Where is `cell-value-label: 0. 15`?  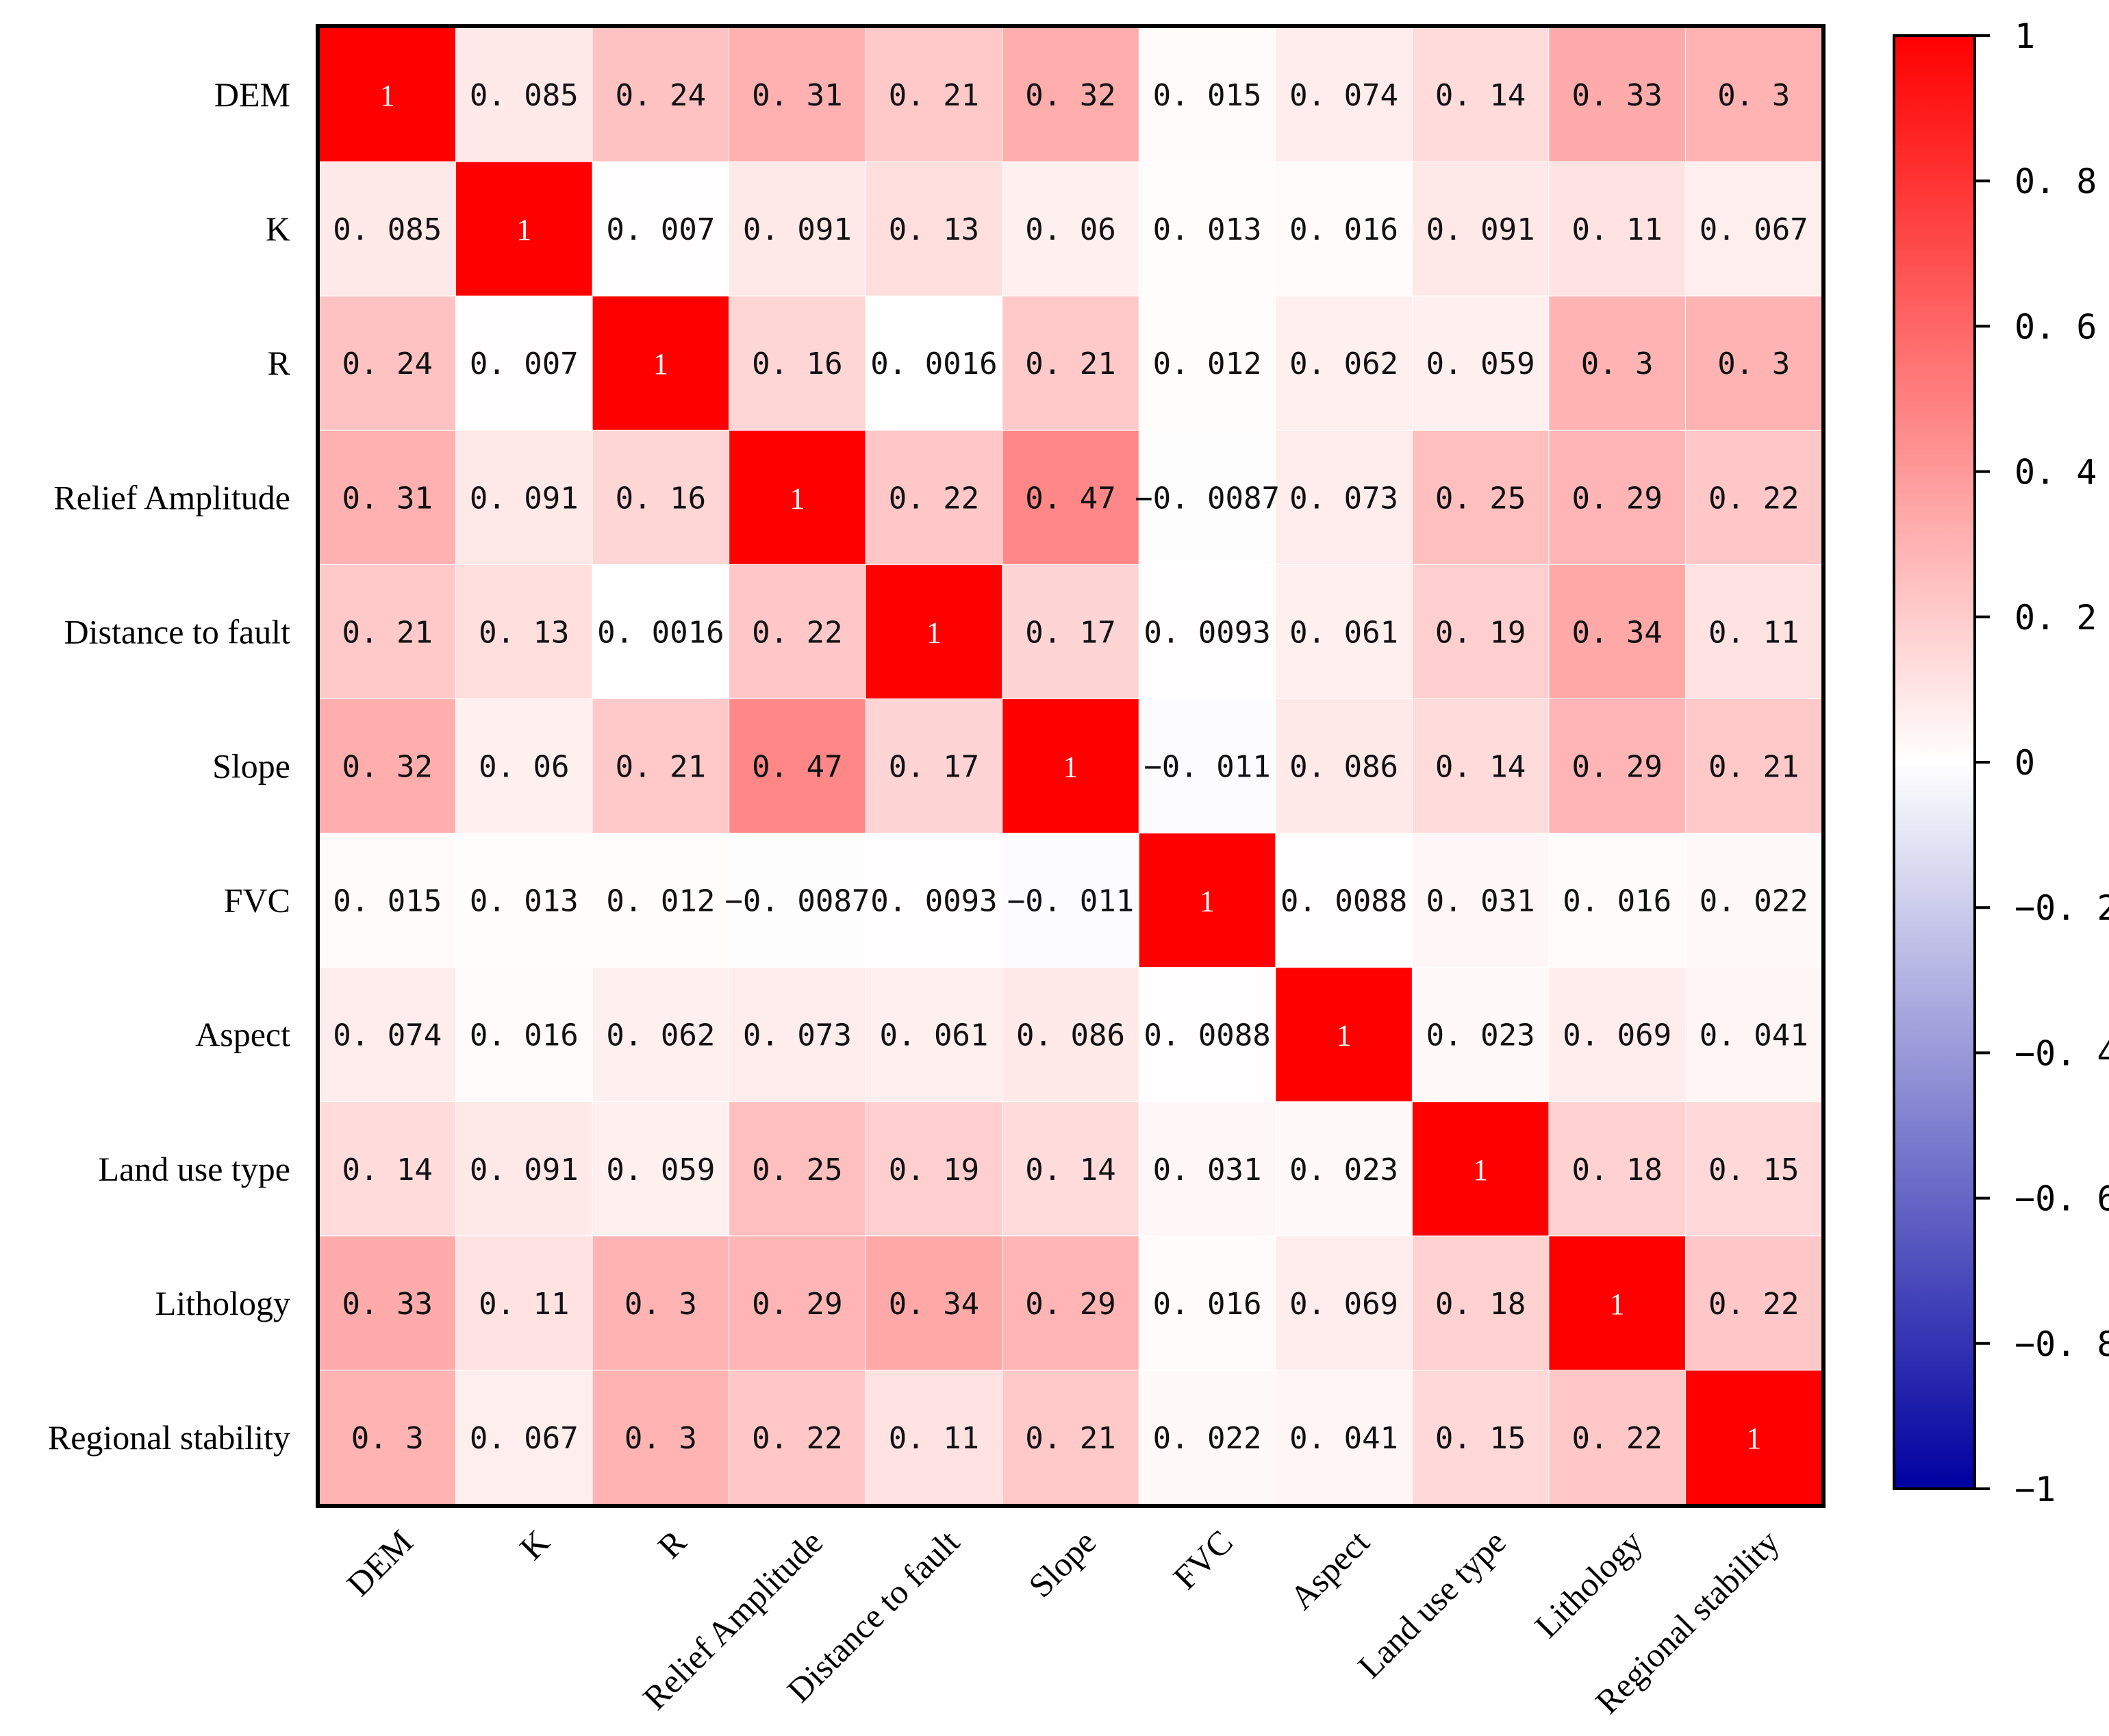
cell-value-label: 0. 15 is located at coordinates (1753, 1170).